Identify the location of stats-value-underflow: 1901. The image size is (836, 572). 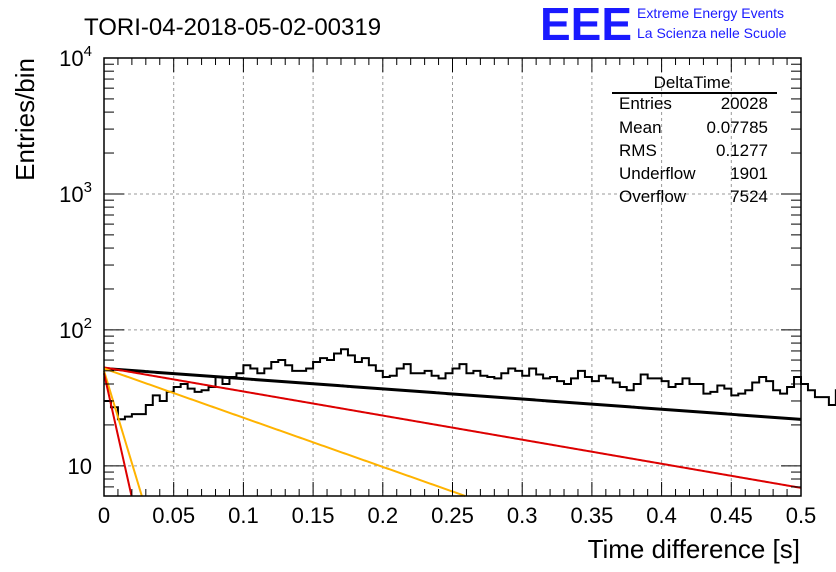
(749, 173).